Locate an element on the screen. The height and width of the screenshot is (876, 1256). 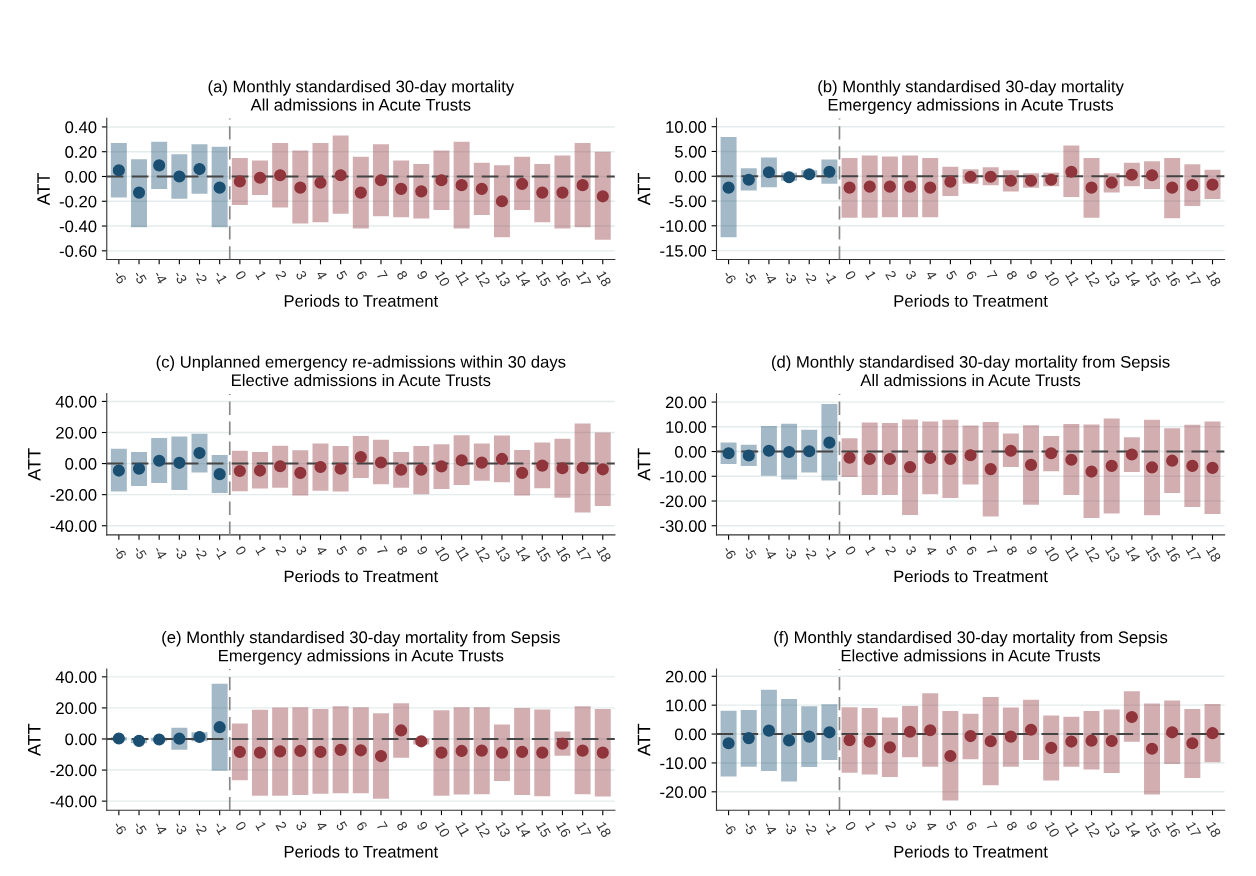
y-tick-label: 20.00 is located at coordinates (76, 432).